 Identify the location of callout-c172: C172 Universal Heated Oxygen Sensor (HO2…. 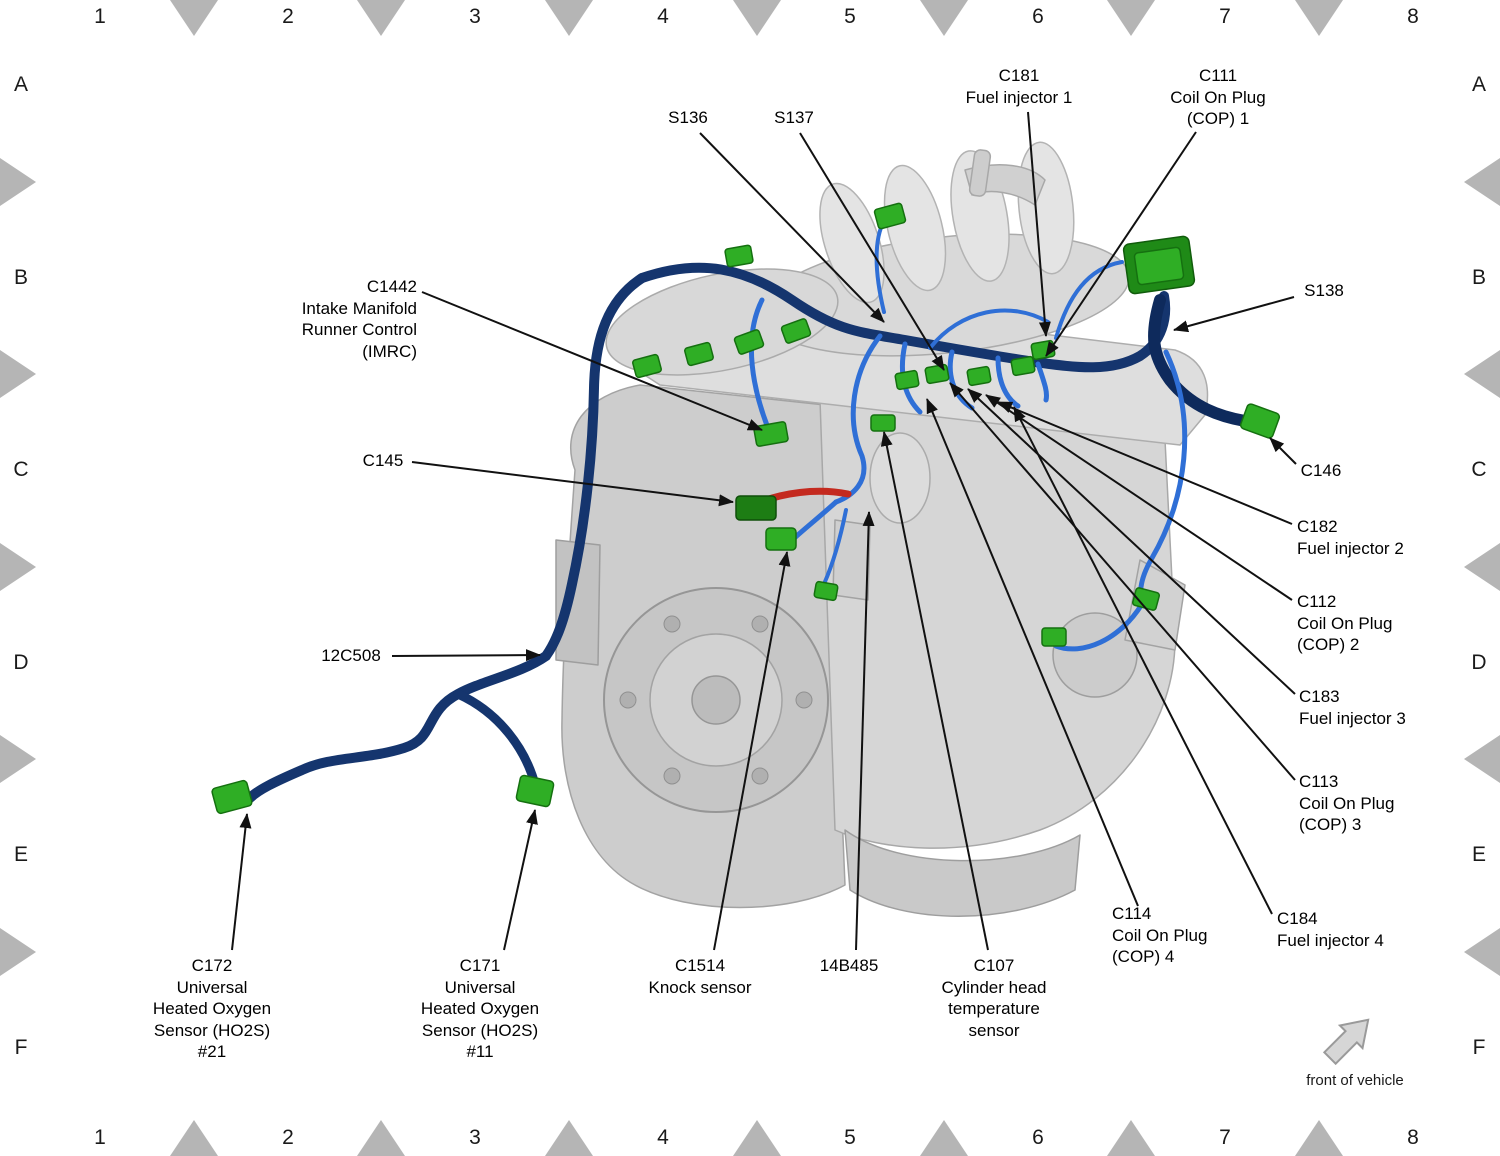
(212, 1009).